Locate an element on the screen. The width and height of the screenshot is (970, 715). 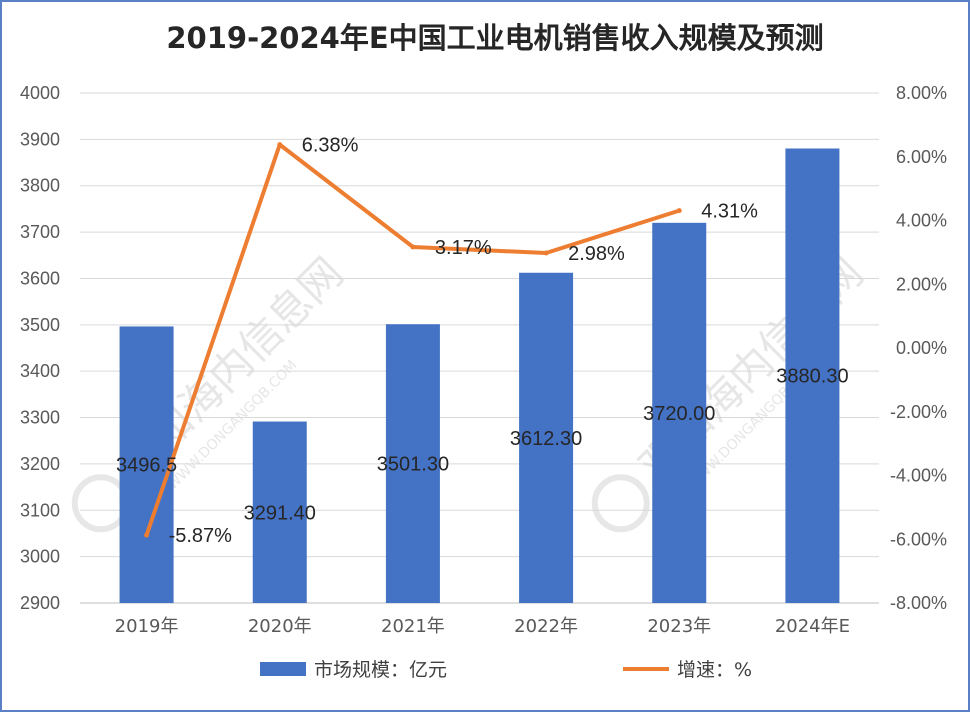
x-axis-ticks: 2019年 2020年 2021年 2022年 2023年 2024年E is located at coordinates (482, 626).